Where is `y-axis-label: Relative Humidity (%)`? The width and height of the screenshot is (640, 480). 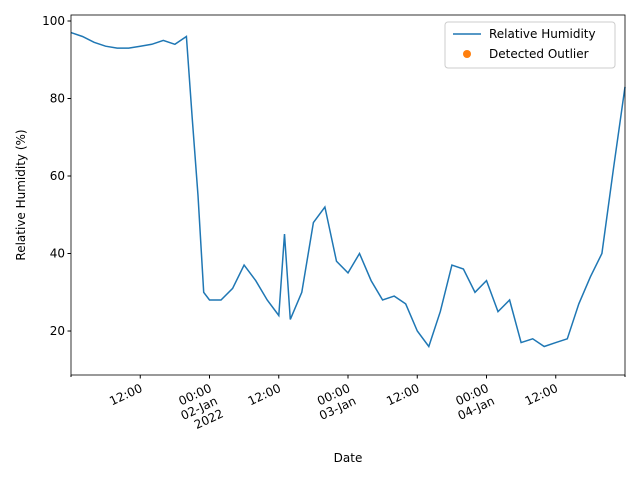 y-axis-label: Relative Humidity (%) is located at coordinates (21, 194).